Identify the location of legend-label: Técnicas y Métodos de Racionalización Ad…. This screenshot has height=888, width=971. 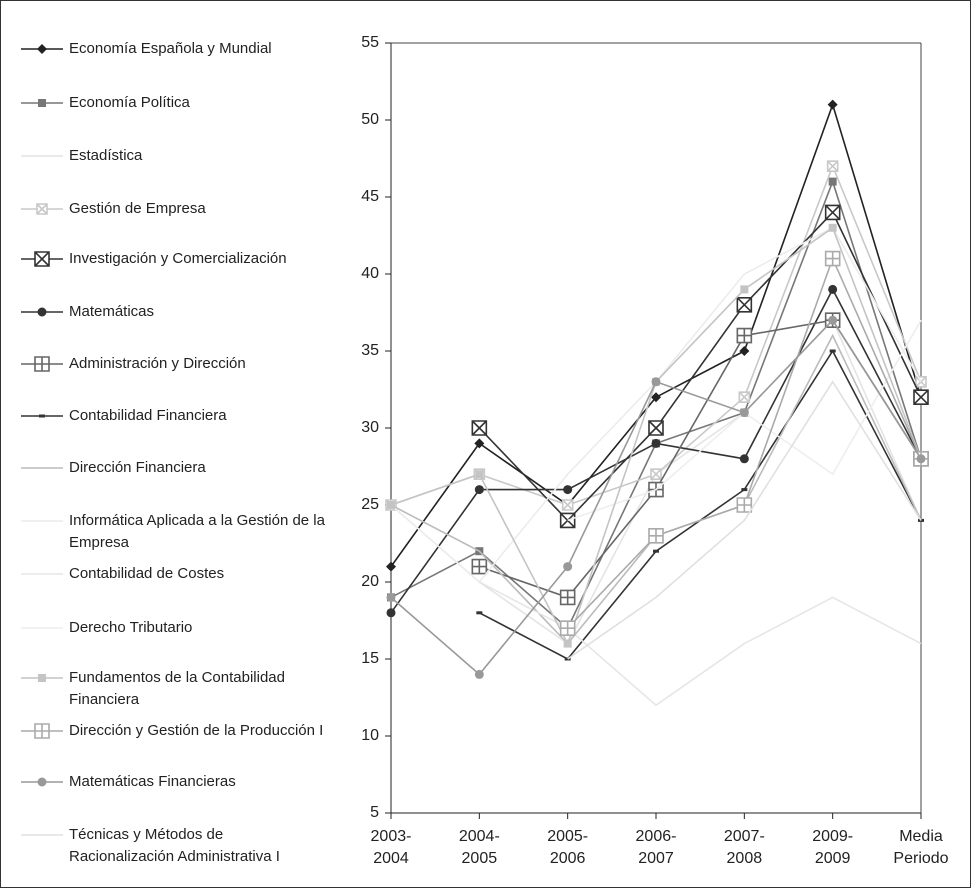
(174, 845).